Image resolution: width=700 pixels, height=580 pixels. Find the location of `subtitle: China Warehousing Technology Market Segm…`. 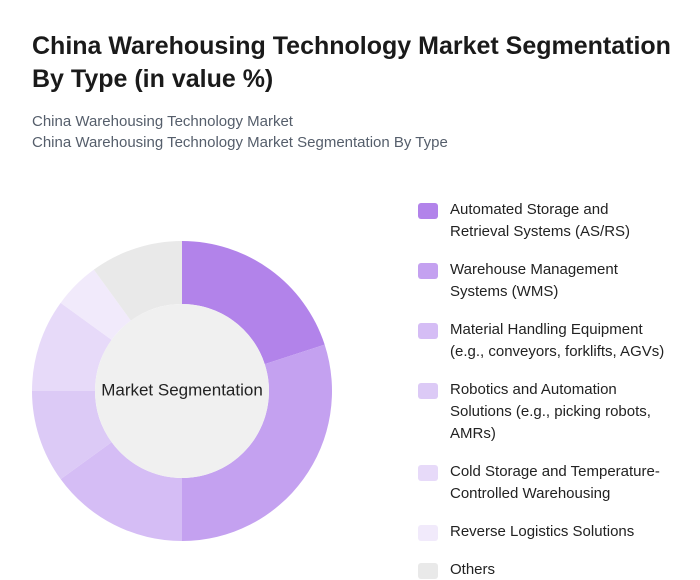

subtitle: China Warehousing Technology Market Segm… is located at coordinates (240, 142).